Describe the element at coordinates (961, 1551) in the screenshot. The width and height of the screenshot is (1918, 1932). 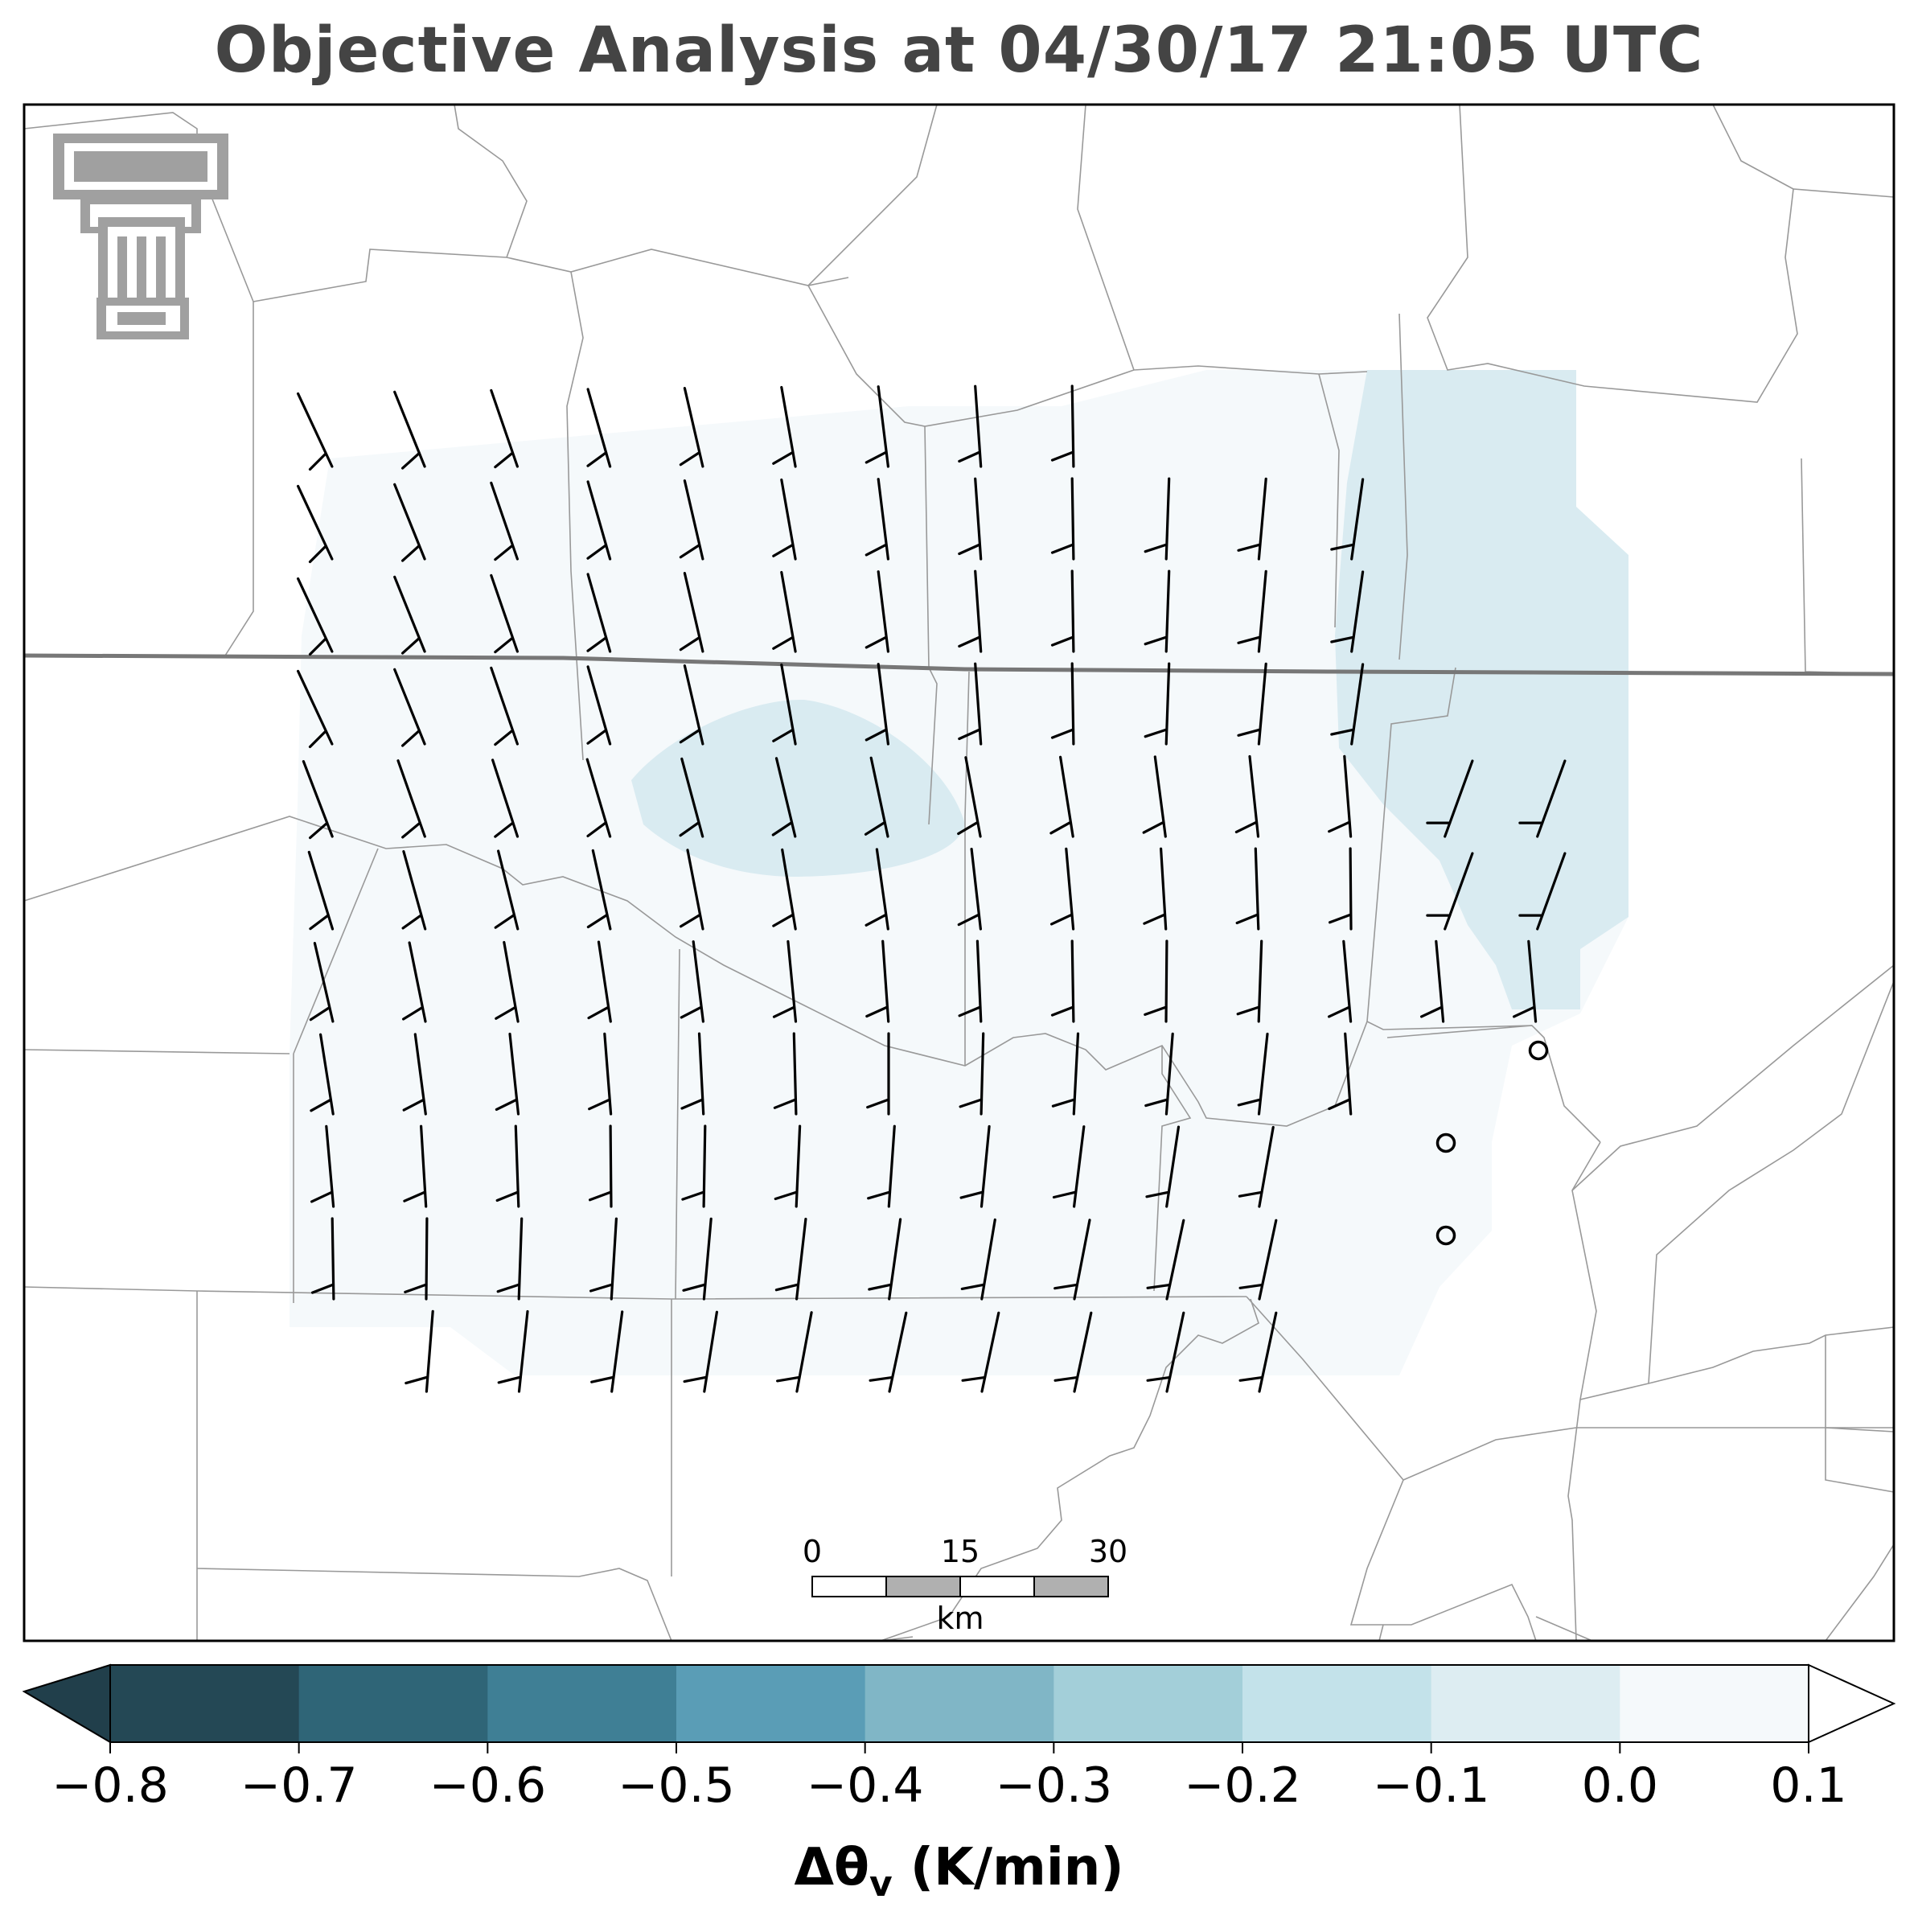
I see `scale-label-15: 15` at that location.